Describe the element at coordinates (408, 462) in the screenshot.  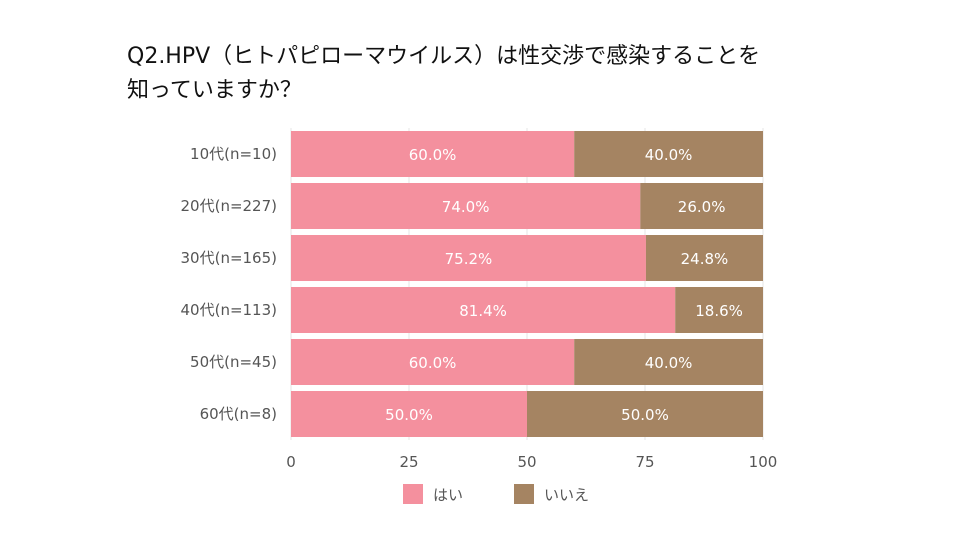
I see `x-tick-label: 25` at that location.